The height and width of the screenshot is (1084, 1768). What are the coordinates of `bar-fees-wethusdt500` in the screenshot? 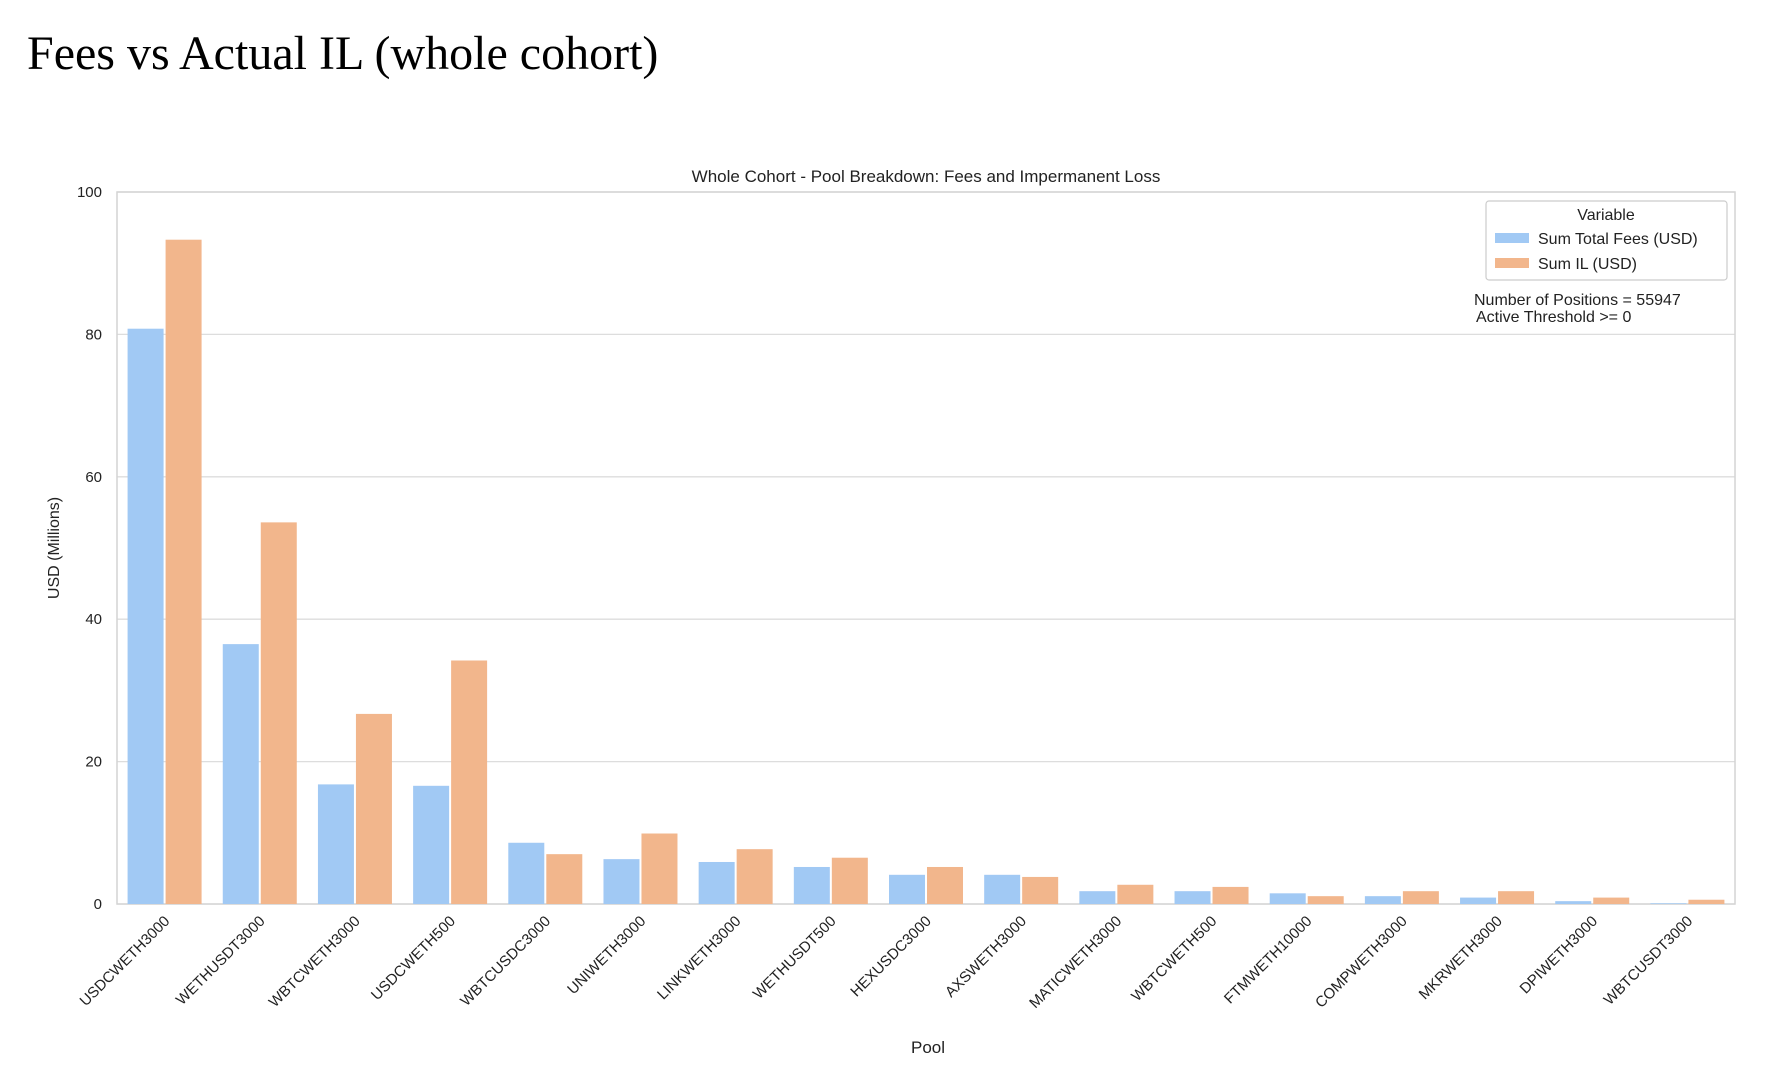 It's located at (811, 885).